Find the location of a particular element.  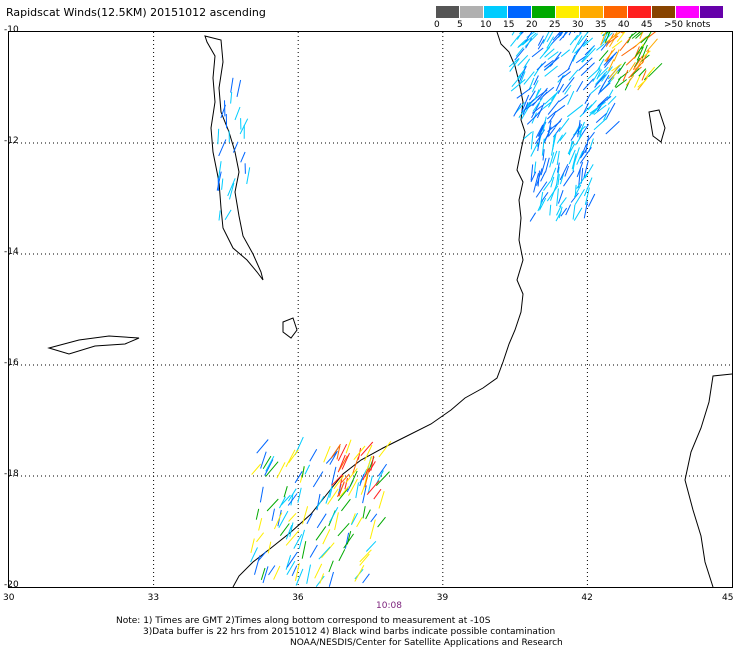

latitude-label: -20 is located at coordinates (11, 585).